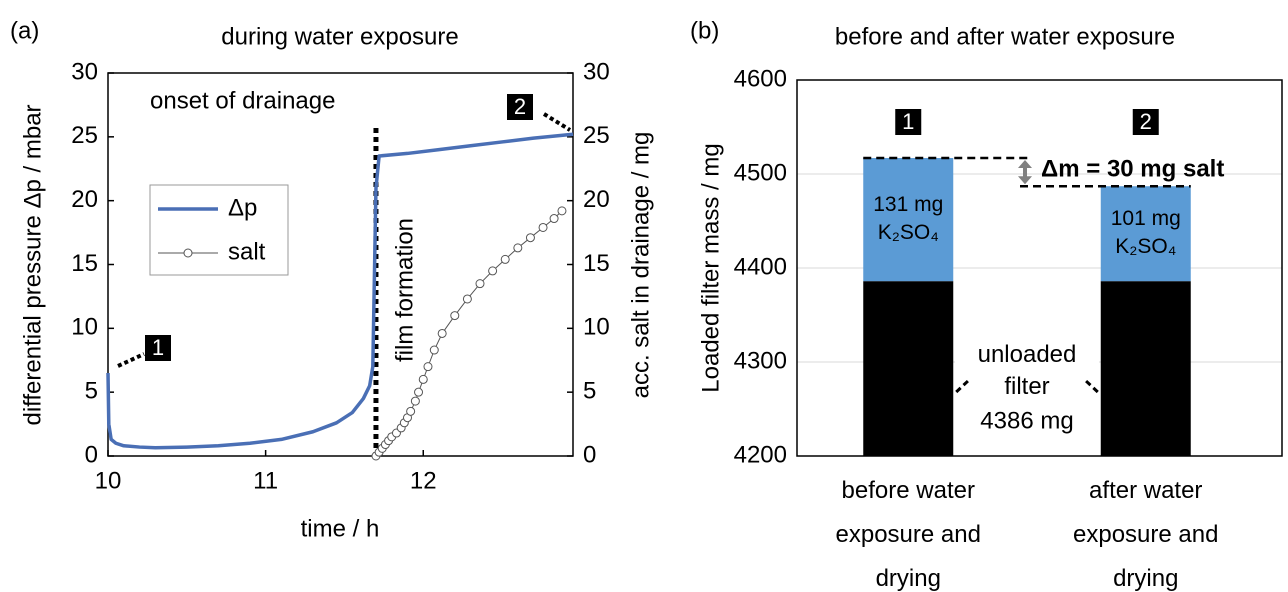  What do you see at coordinates (1026, 420) in the screenshot?
I see `value-label: 4386 mg` at bounding box center [1026, 420].